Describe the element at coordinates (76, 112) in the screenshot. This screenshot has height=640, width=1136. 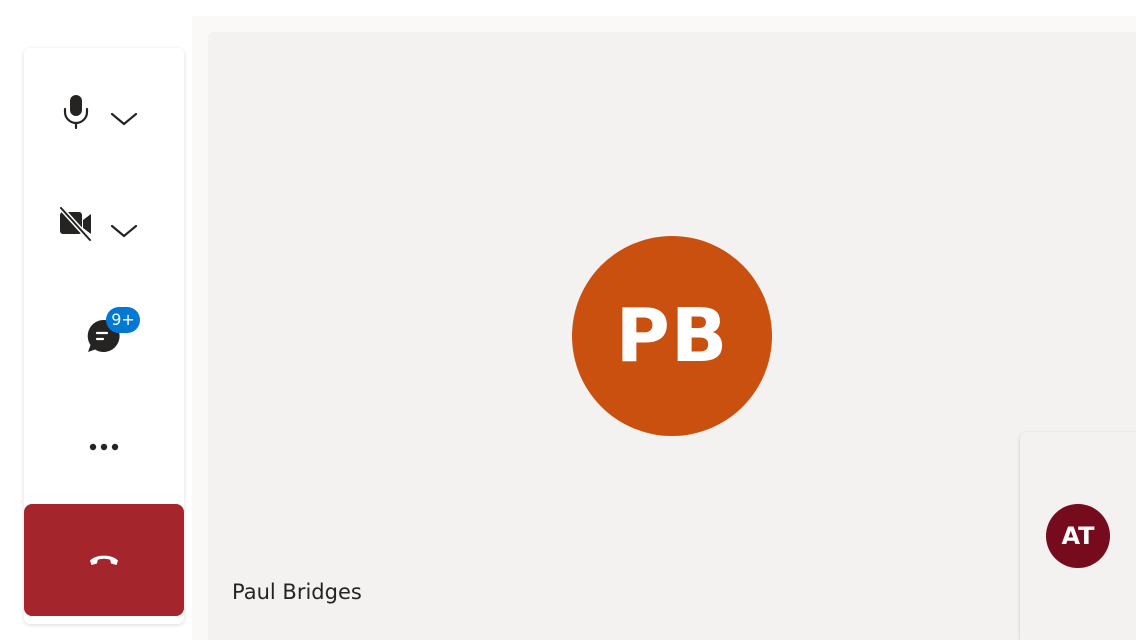
I see `microphone-icon` at that location.